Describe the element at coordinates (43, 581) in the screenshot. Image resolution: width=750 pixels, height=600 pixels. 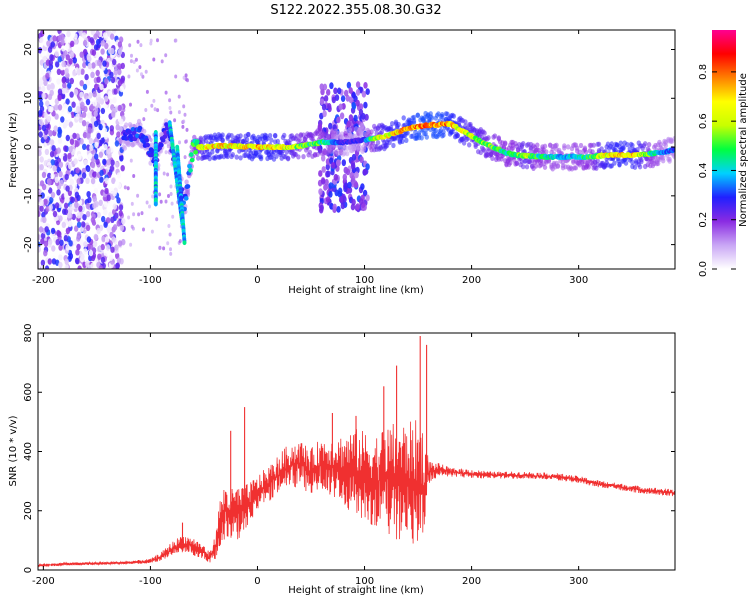
I see `snr-x-tick-label: -200` at that location.